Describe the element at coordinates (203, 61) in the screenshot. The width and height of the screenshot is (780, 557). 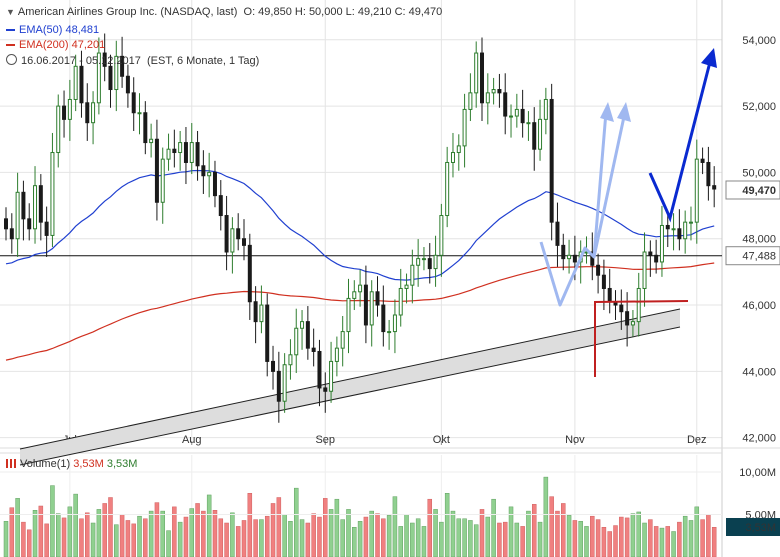
I see `range-info: (EST, 6 Monate, 1 Tag)` at that location.